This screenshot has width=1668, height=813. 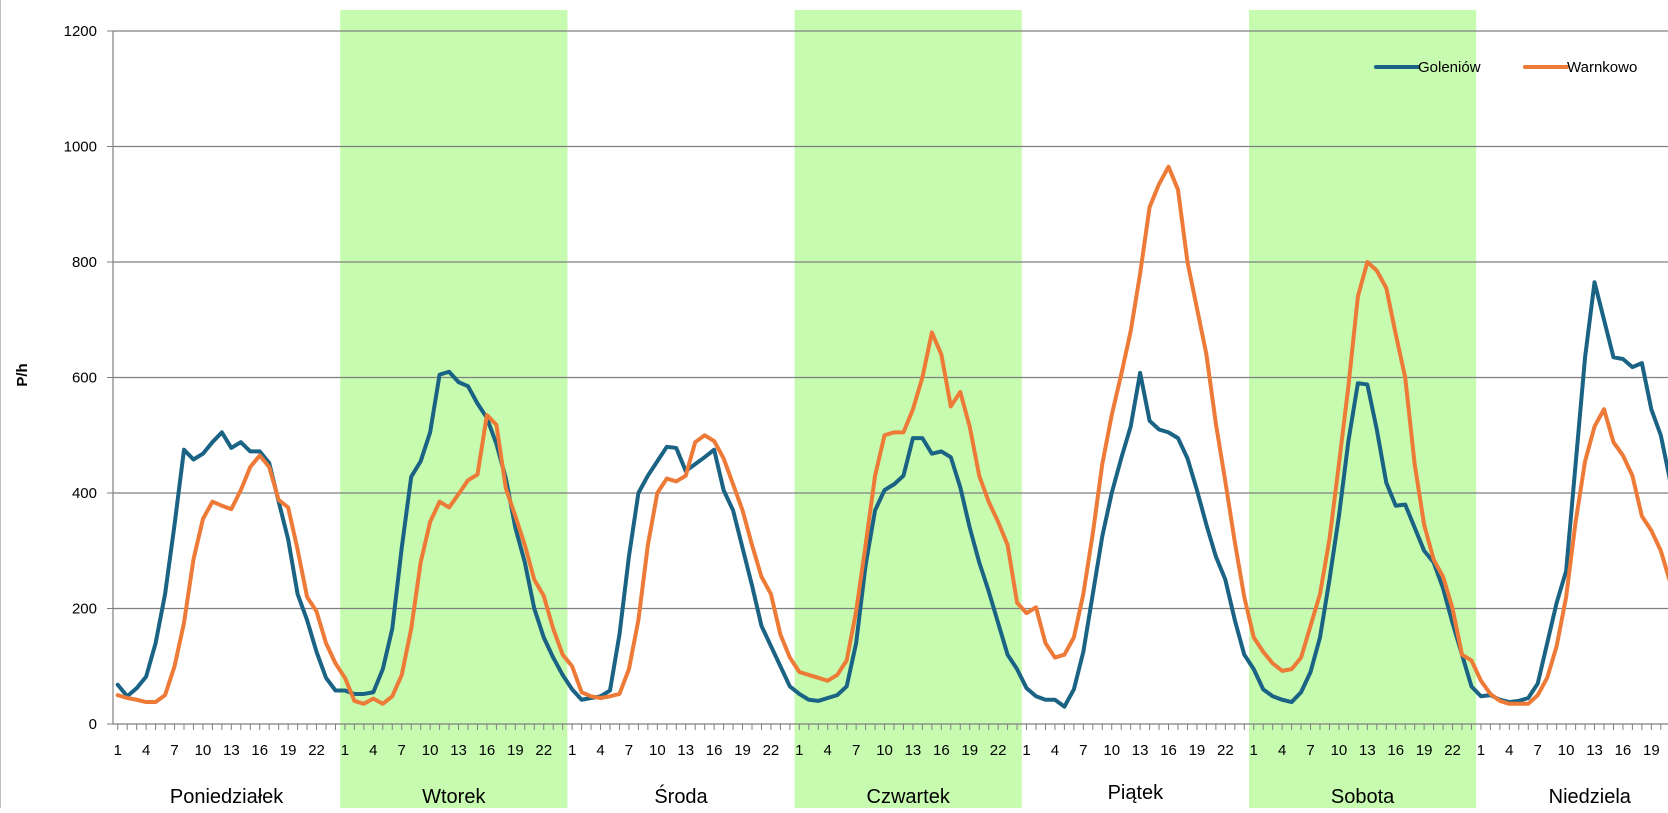 I want to click on day-label: Wtorek, so click(x=454, y=797).